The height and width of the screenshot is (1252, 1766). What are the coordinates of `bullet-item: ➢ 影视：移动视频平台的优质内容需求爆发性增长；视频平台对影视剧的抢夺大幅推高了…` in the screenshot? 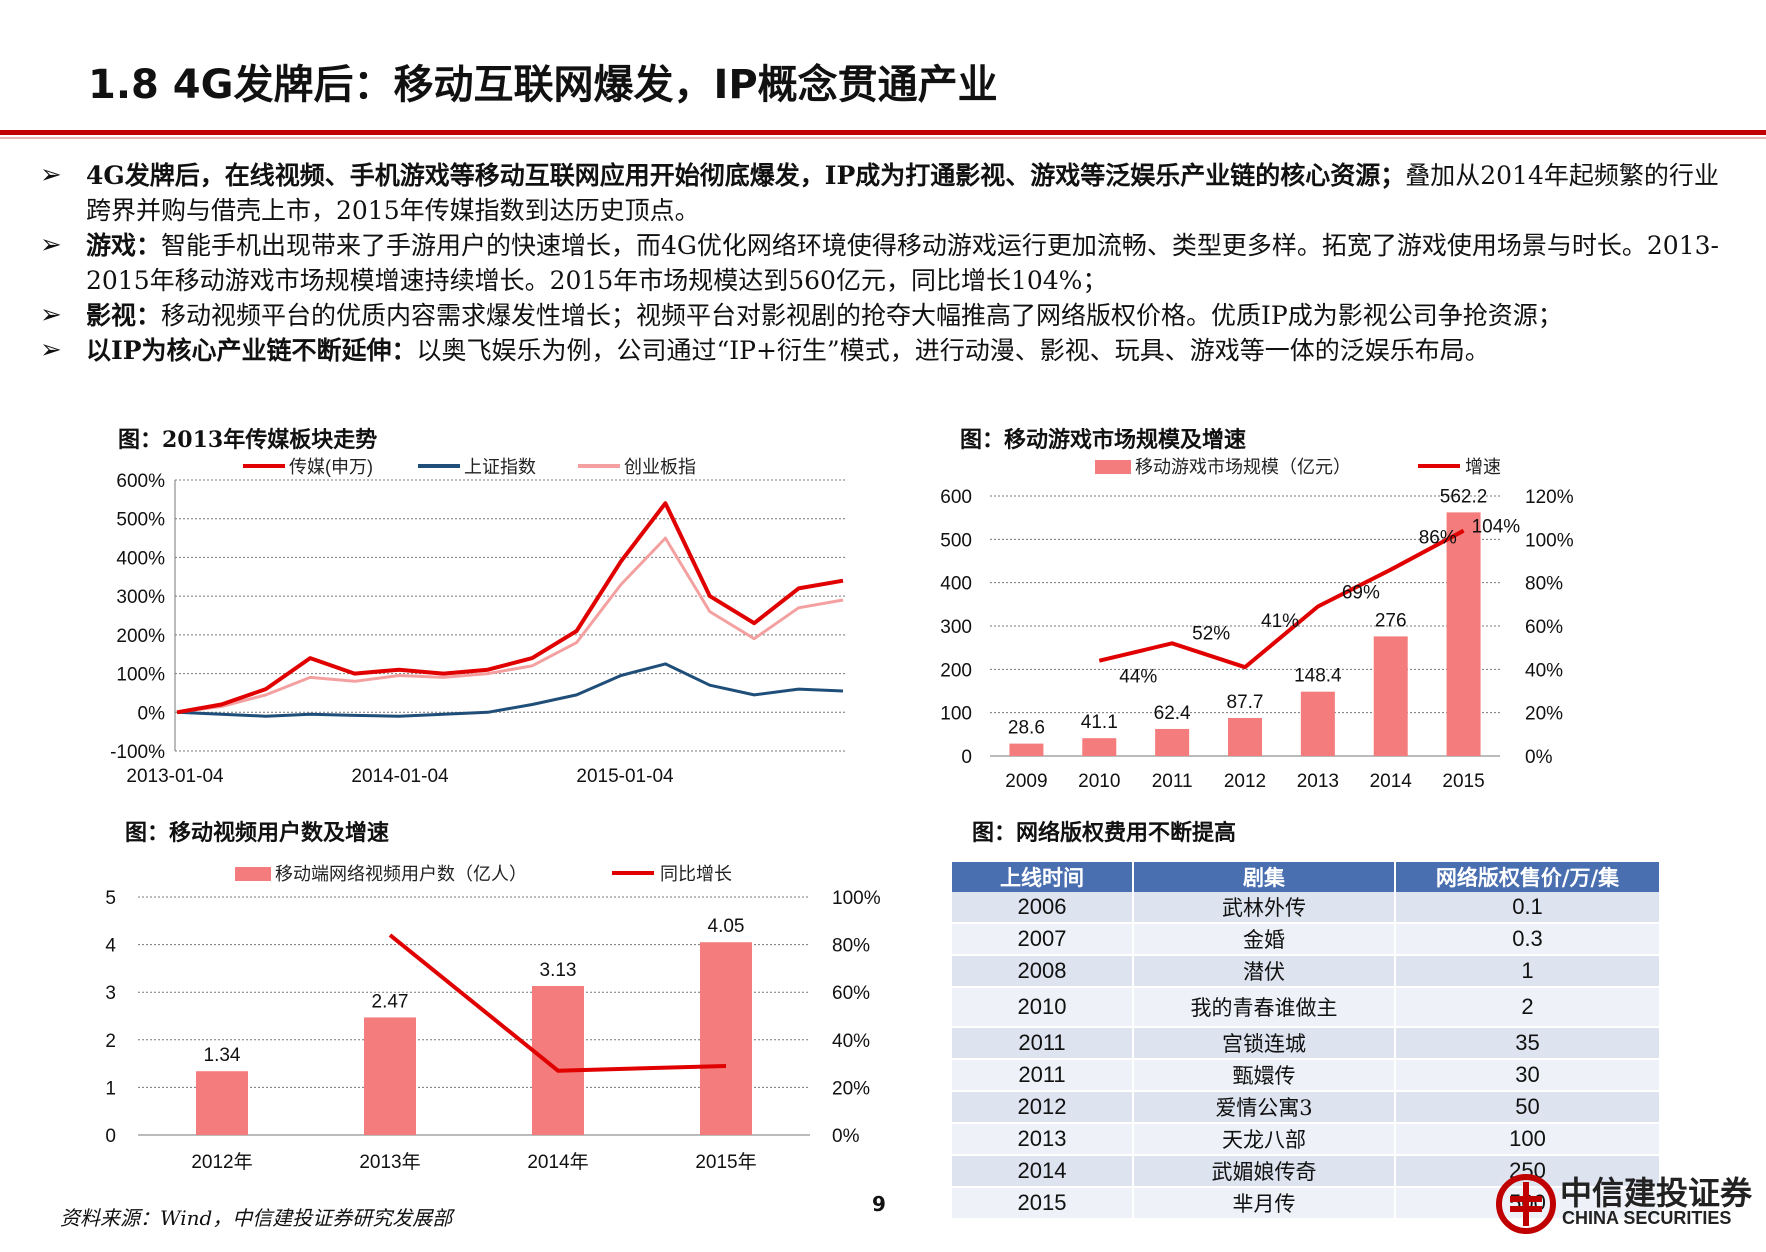 It's located at (885, 315).